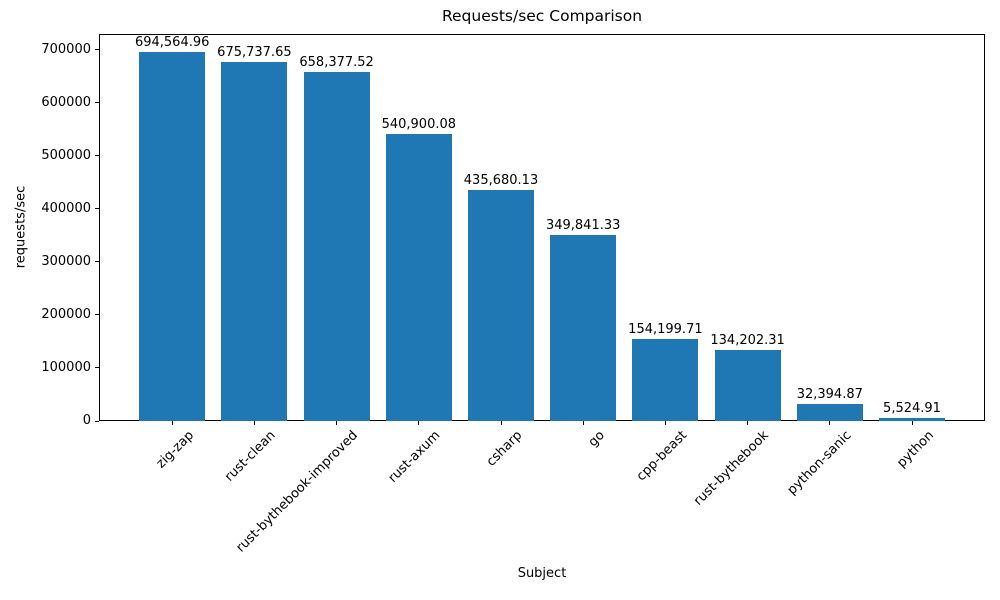 This screenshot has height=600, width=1000. I want to click on bar-rust-bythebook, so click(747, 385).